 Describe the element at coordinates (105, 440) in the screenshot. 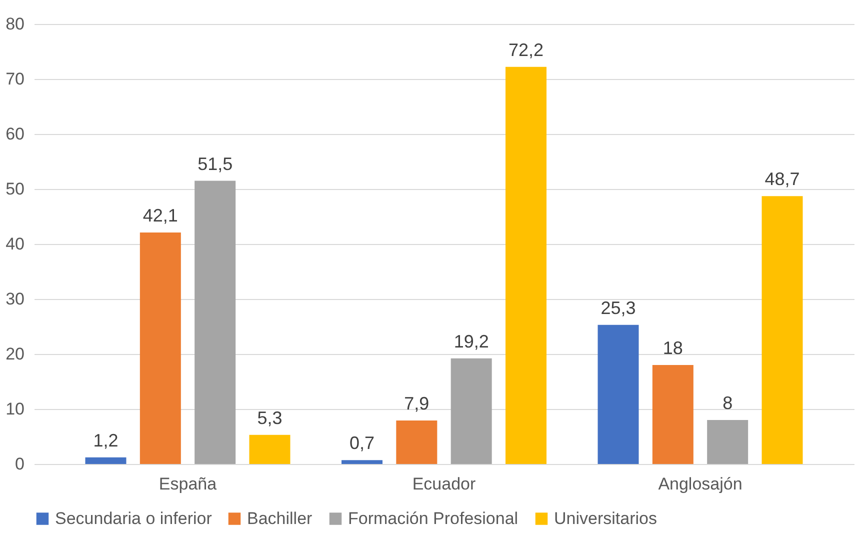

I see `data-label: 1,2` at that location.